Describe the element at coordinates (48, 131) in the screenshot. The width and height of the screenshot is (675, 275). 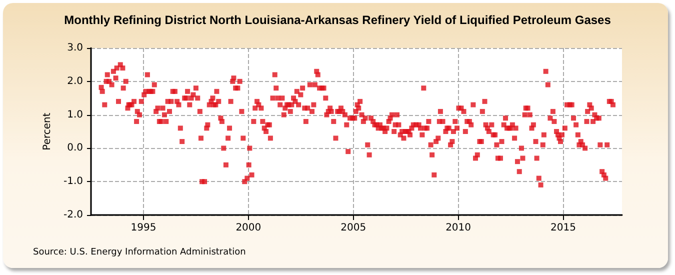
I see `y-axis-title: Percent` at that location.